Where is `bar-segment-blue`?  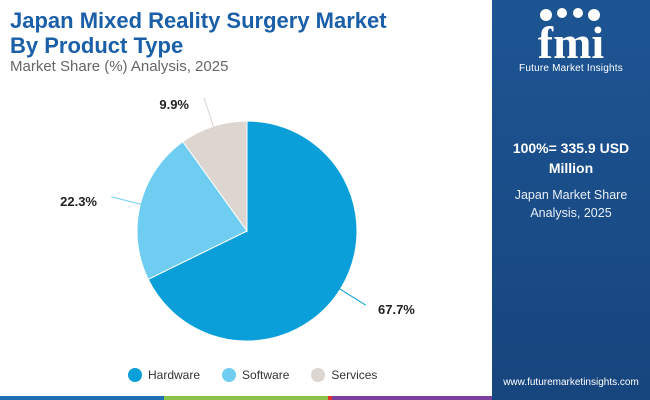 bar-segment-blue is located at coordinates (82, 398).